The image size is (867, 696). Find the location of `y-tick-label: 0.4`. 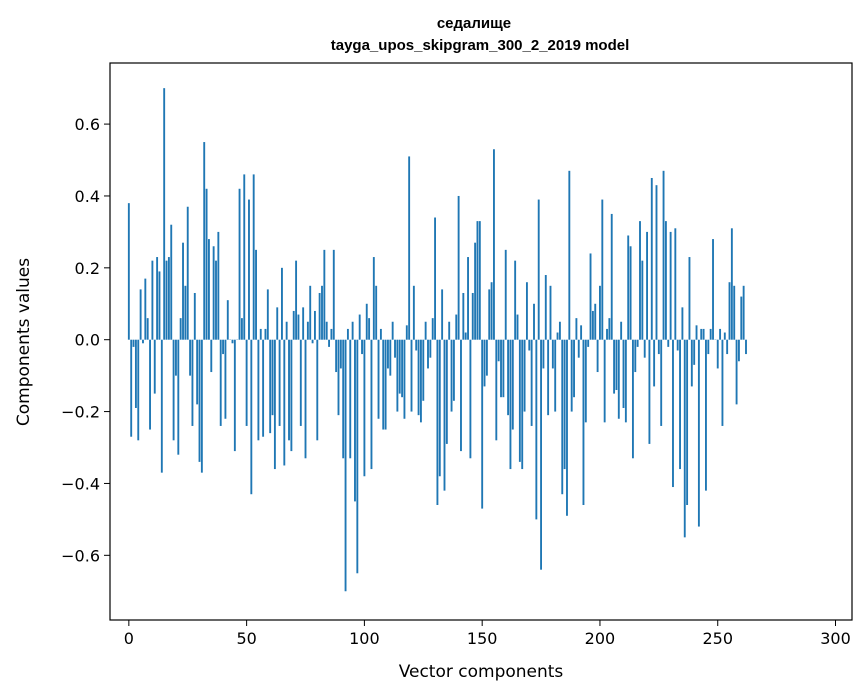

y-tick-label: 0.4 is located at coordinates (87, 196).